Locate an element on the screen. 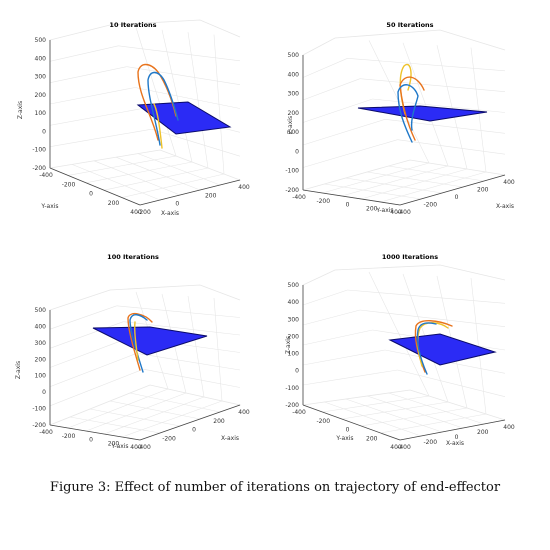 The image size is (550, 550). x-tick-label: -400 is located at coordinates (404, 212).